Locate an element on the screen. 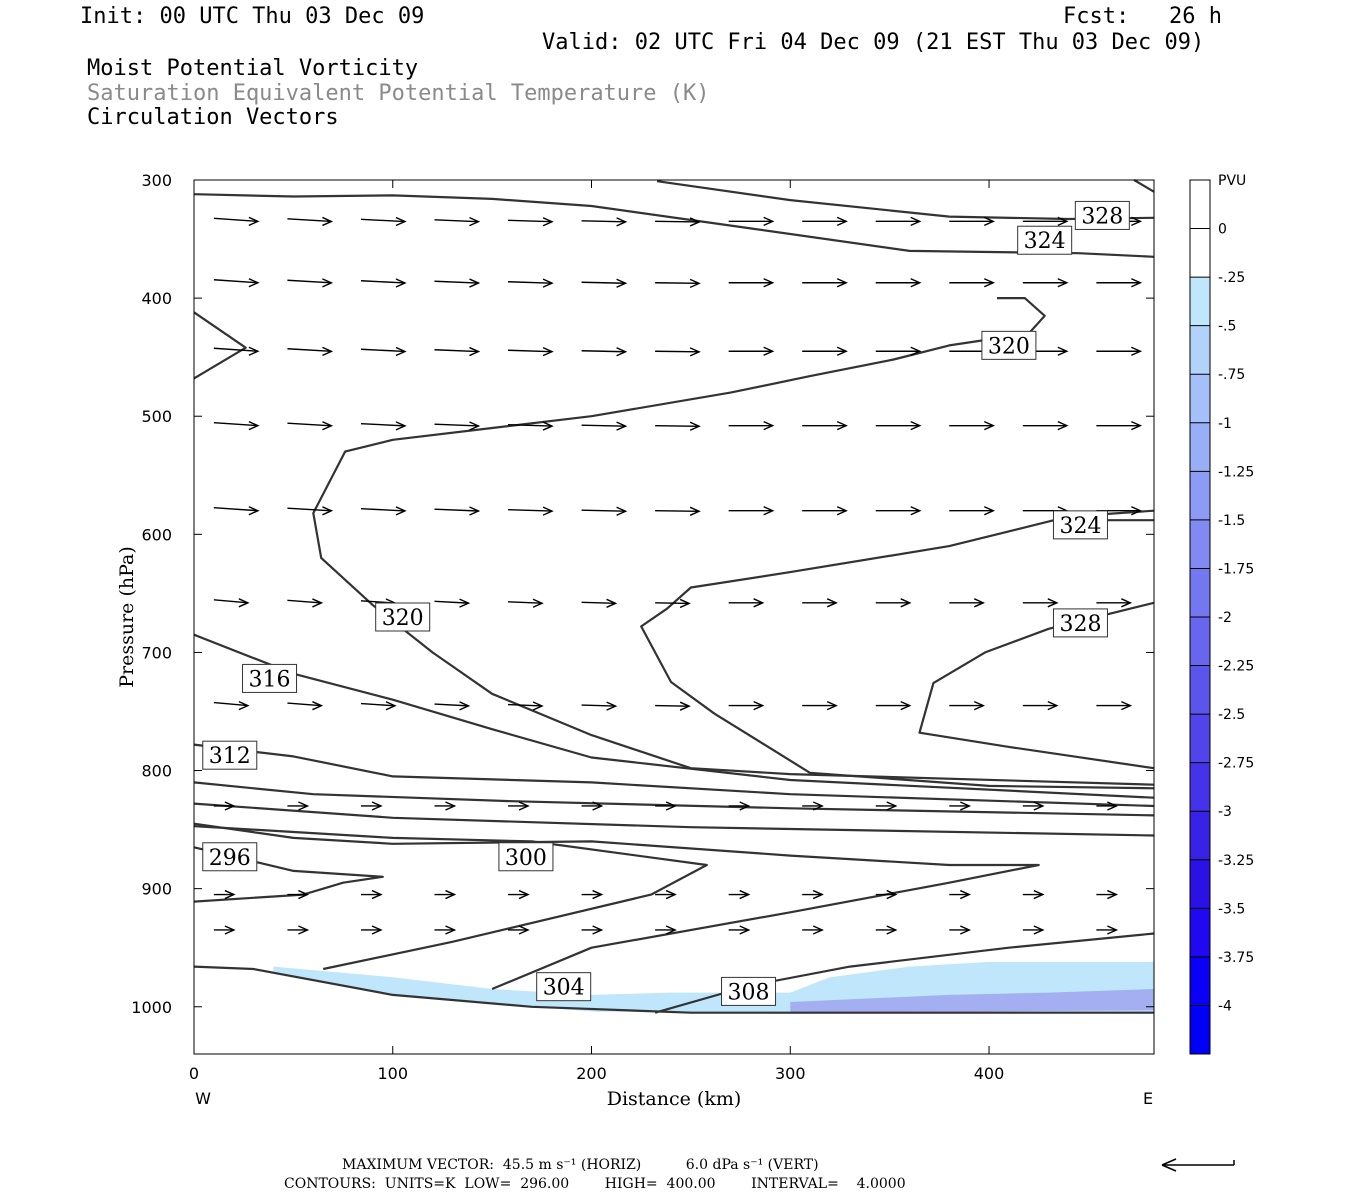  x-tick-label: 400 is located at coordinates (989, 1073).